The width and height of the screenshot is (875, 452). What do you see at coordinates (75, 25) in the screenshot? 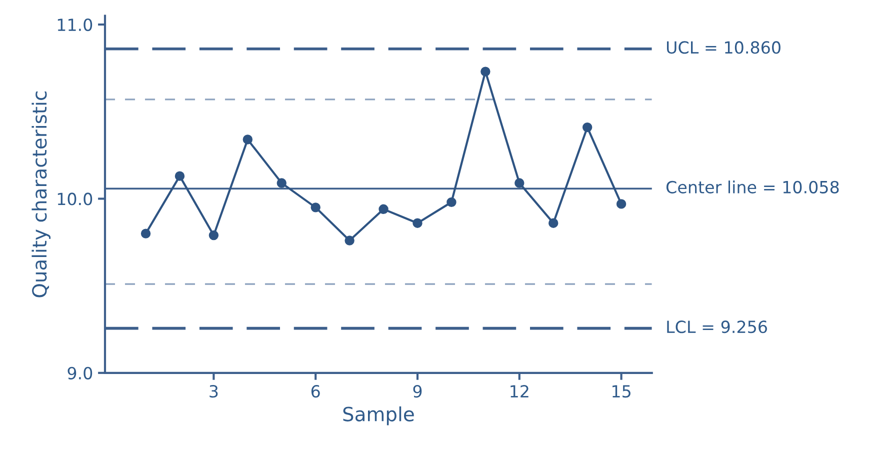
I see `y-tick-label: 11.0` at bounding box center [75, 25].